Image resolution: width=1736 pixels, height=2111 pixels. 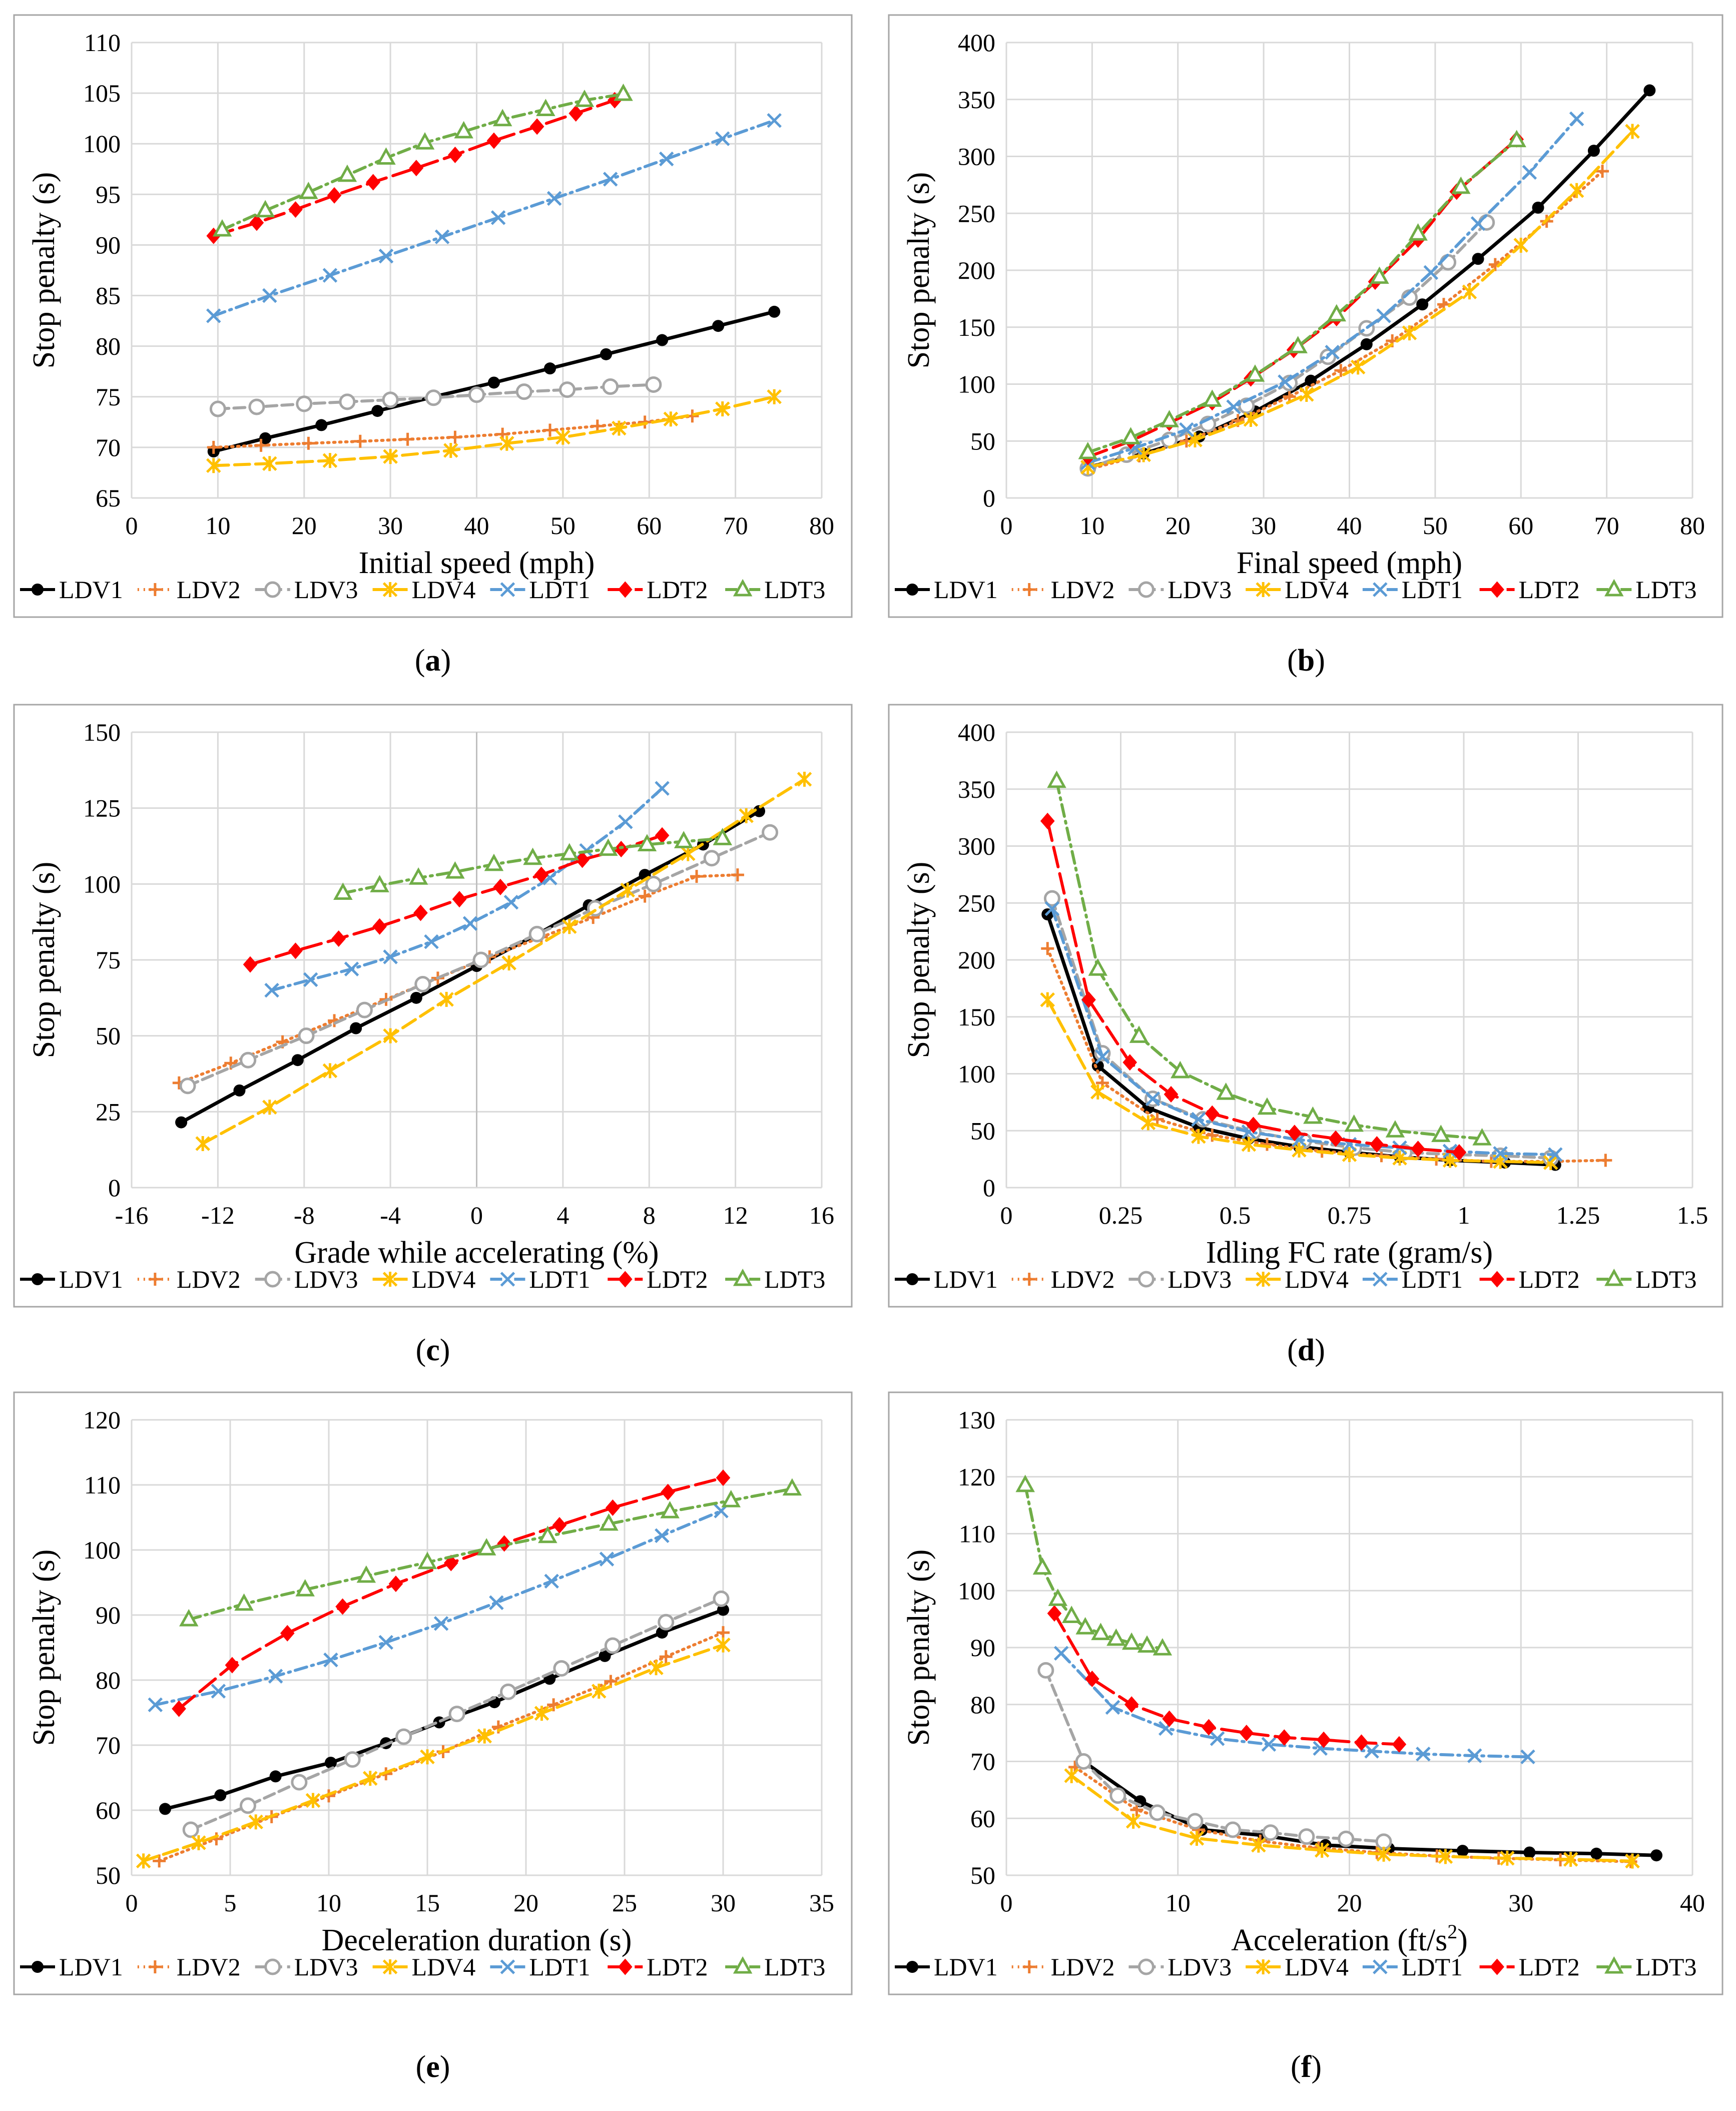 I want to click on x-tick-label: 35, so click(x=821, y=1903).